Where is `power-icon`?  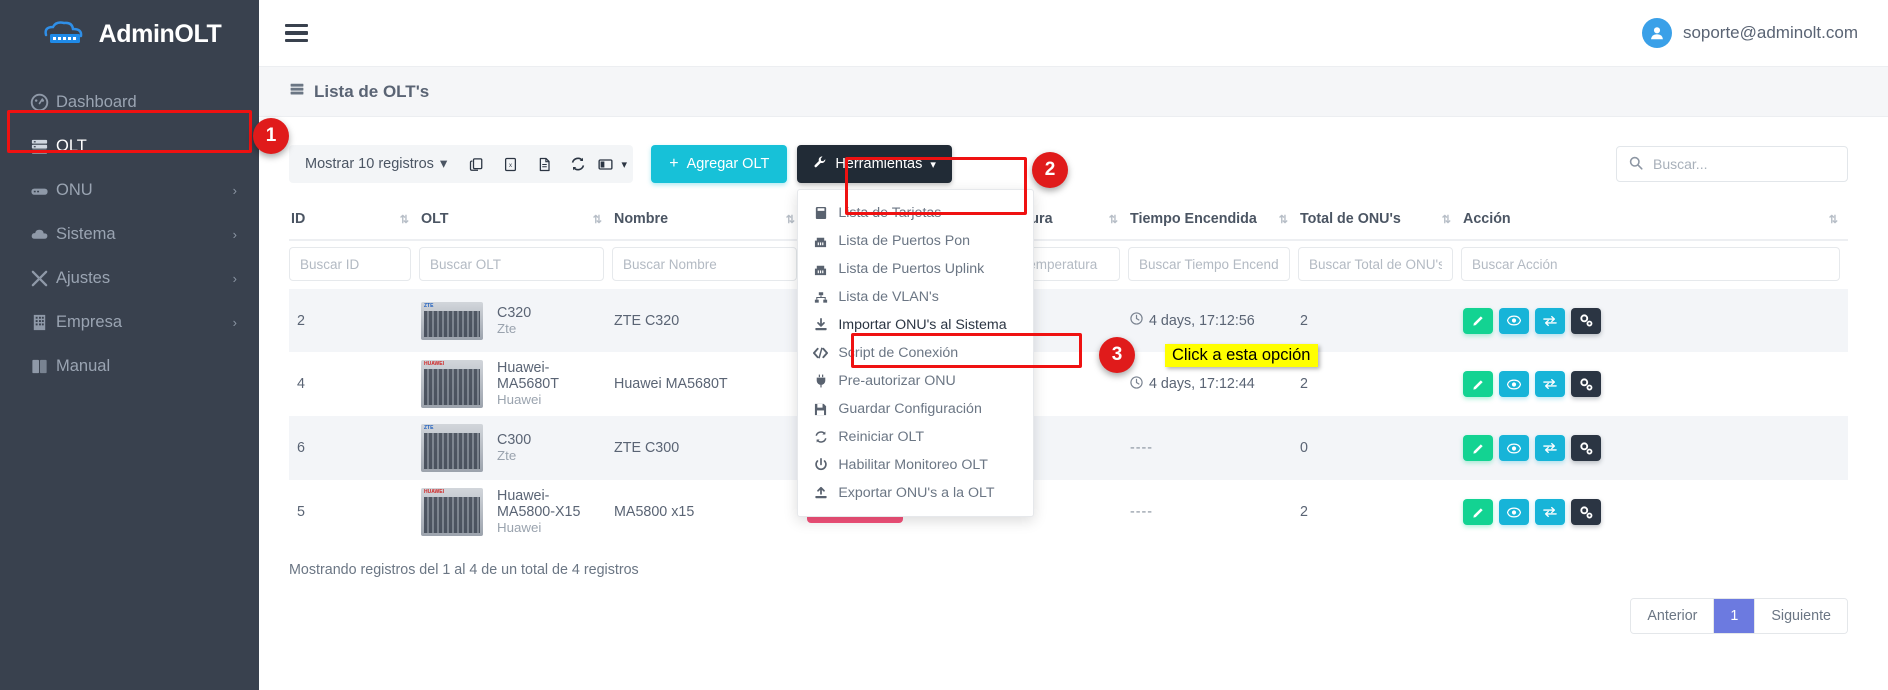 power-icon is located at coordinates (820, 465).